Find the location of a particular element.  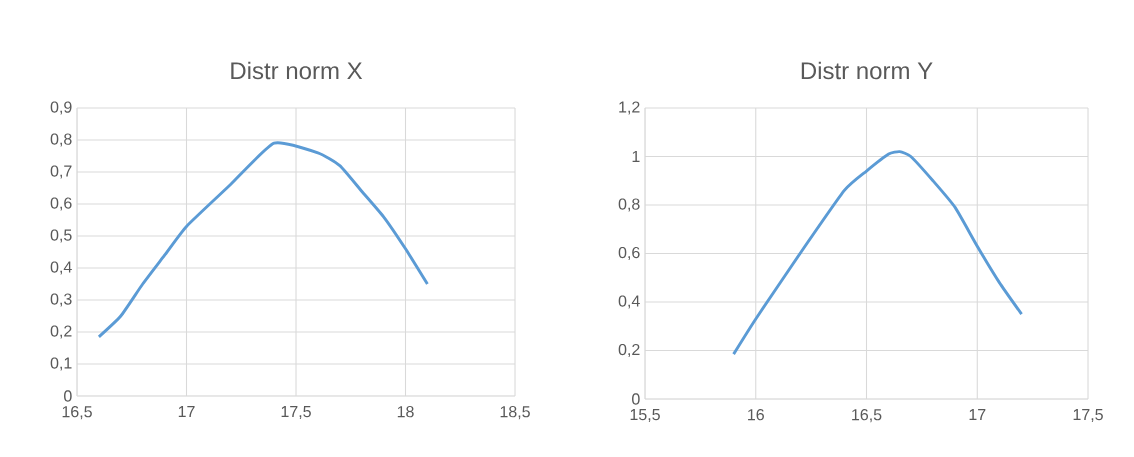

x-tick-label: 18,5 is located at coordinates (515, 413).